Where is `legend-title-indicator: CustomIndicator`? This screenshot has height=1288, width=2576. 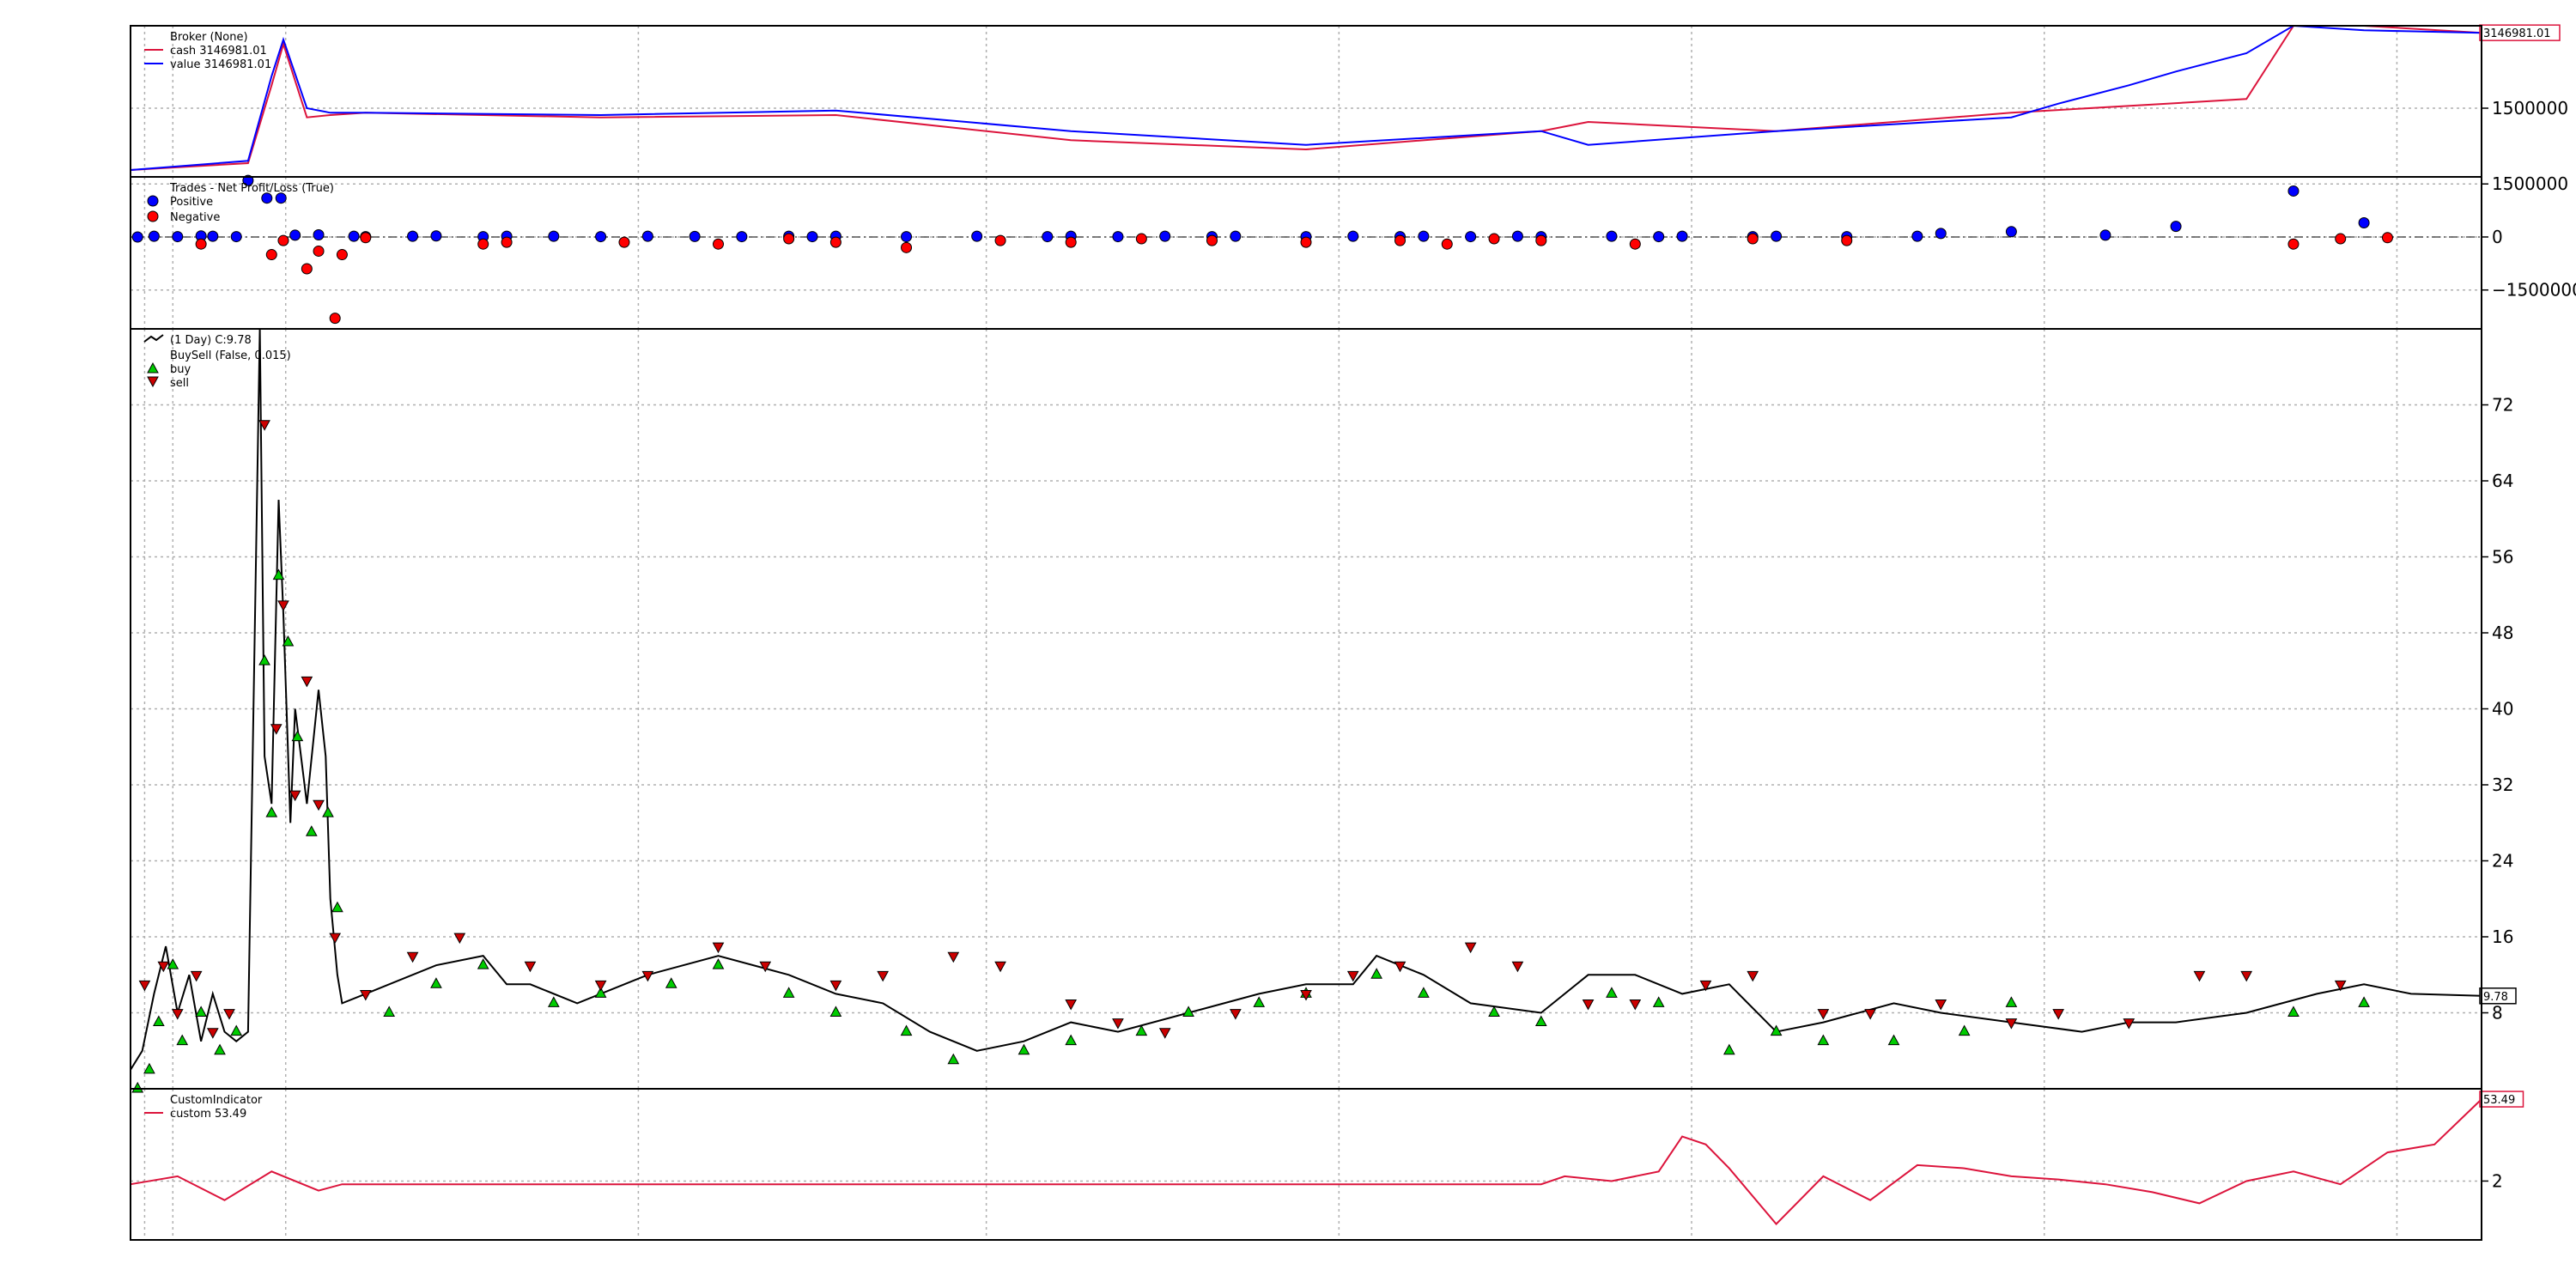
legend-title-indicator: CustomIndicator is located at coordinates (217, 1100).